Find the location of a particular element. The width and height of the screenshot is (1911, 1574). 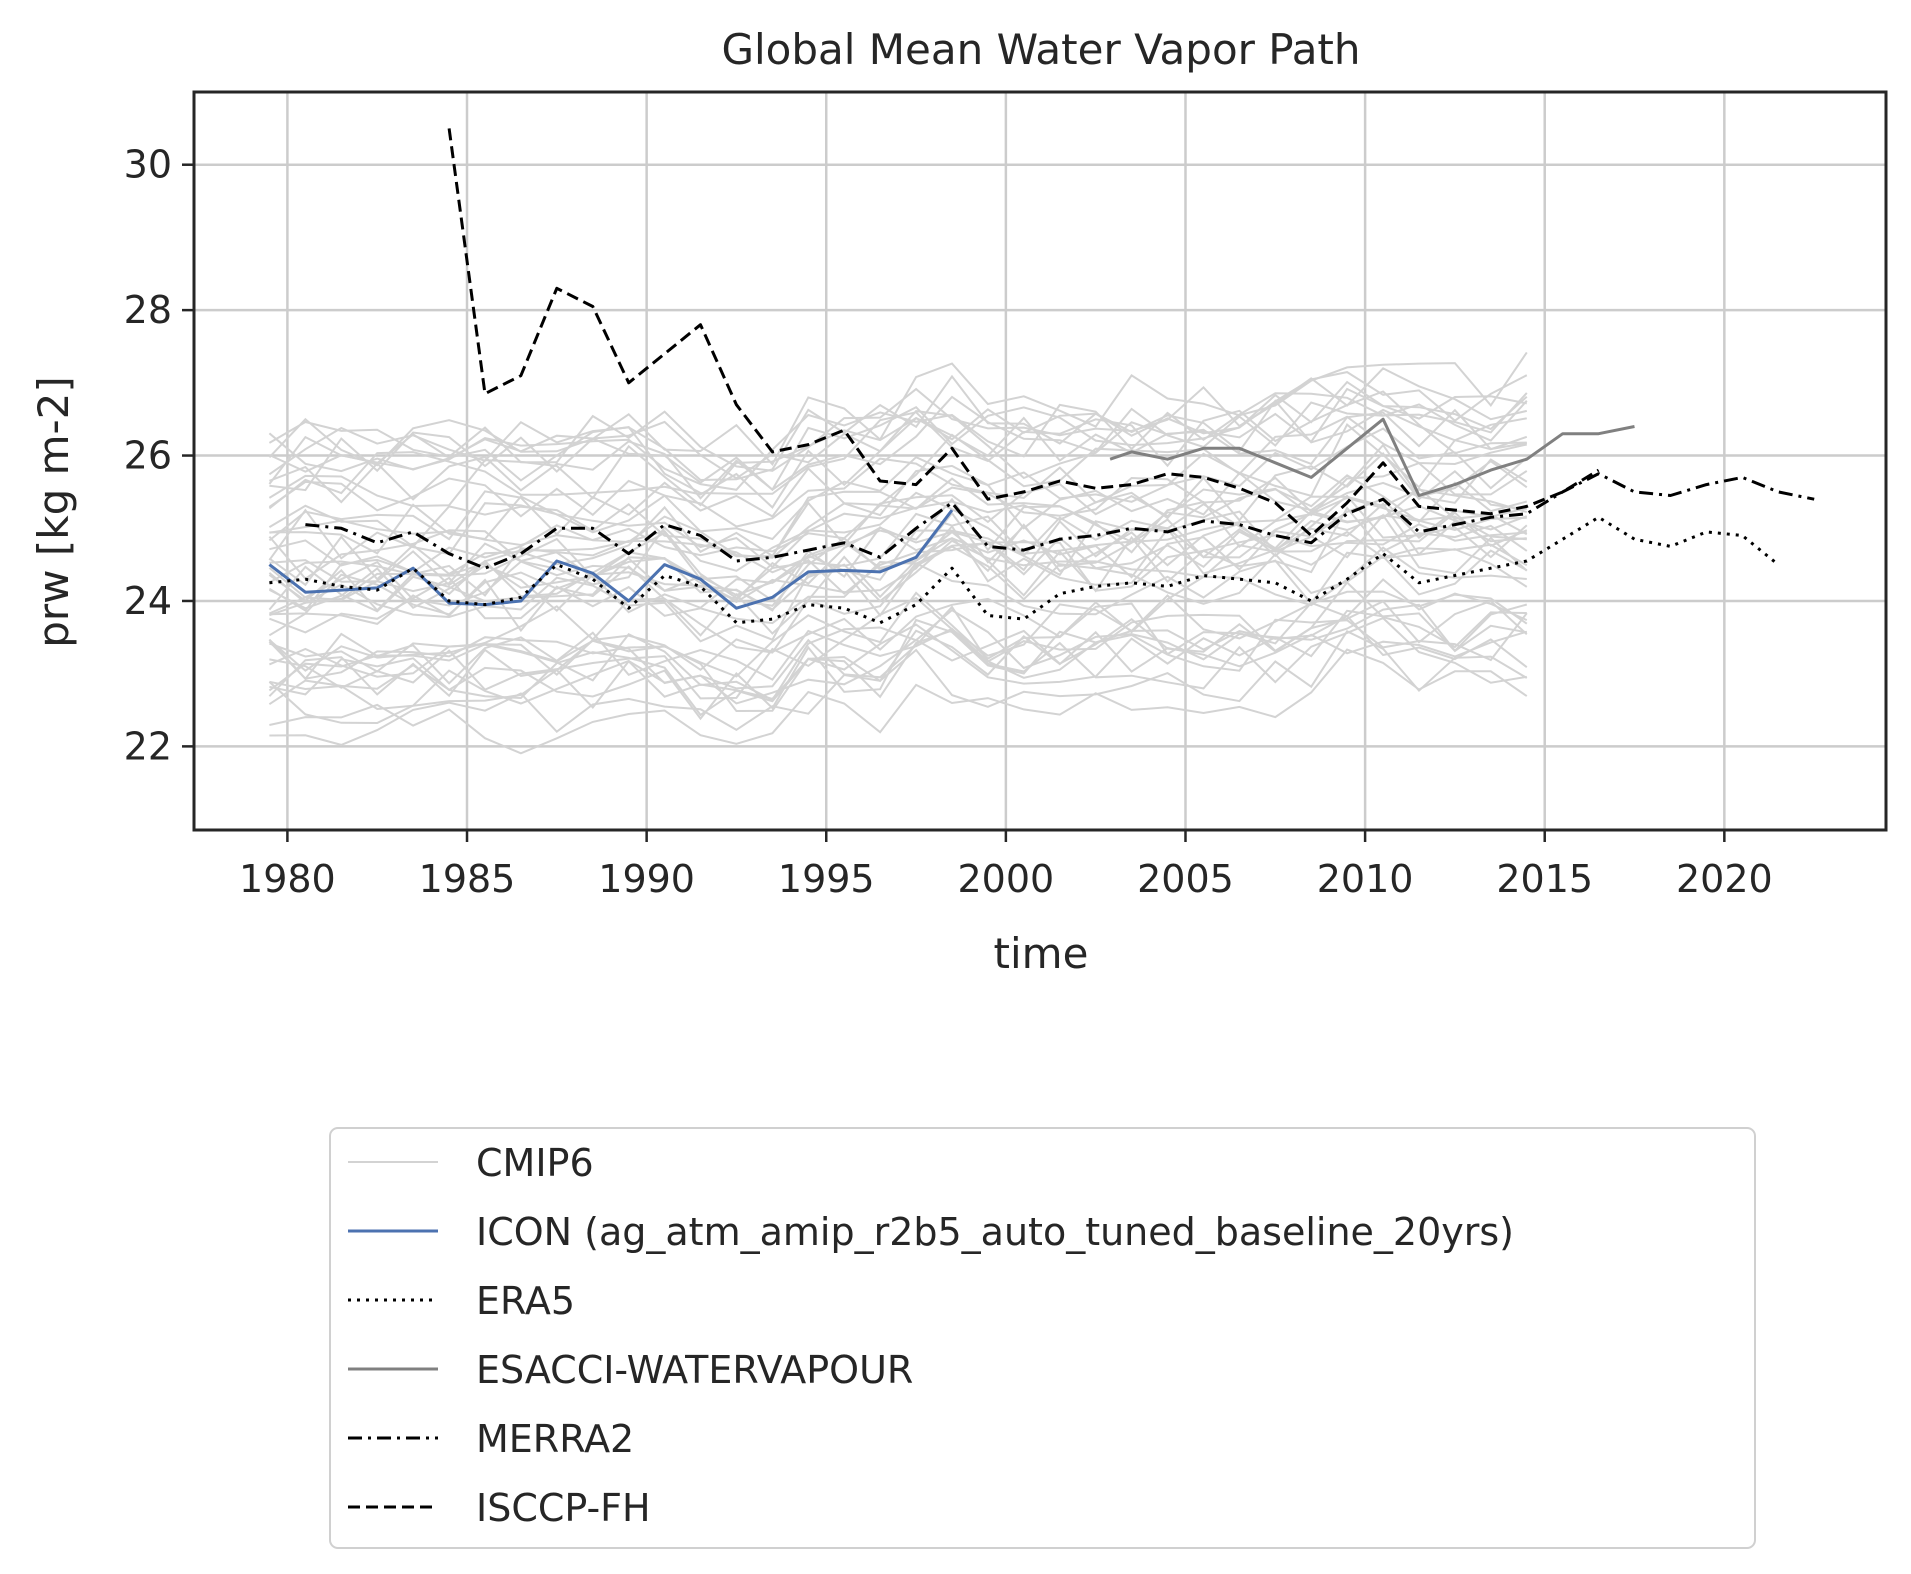

x-axis-ticks: 1980 1985 1990 1995 2000 2005 2010 2015 2020 is located at coordinates (1006, 865).